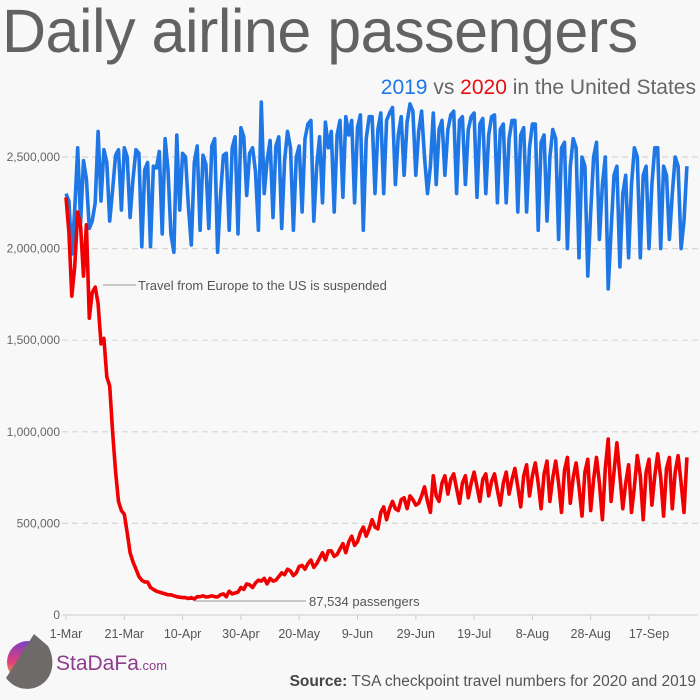  I want to click on x-tick-label: 8-Aug, so click(532, 634).